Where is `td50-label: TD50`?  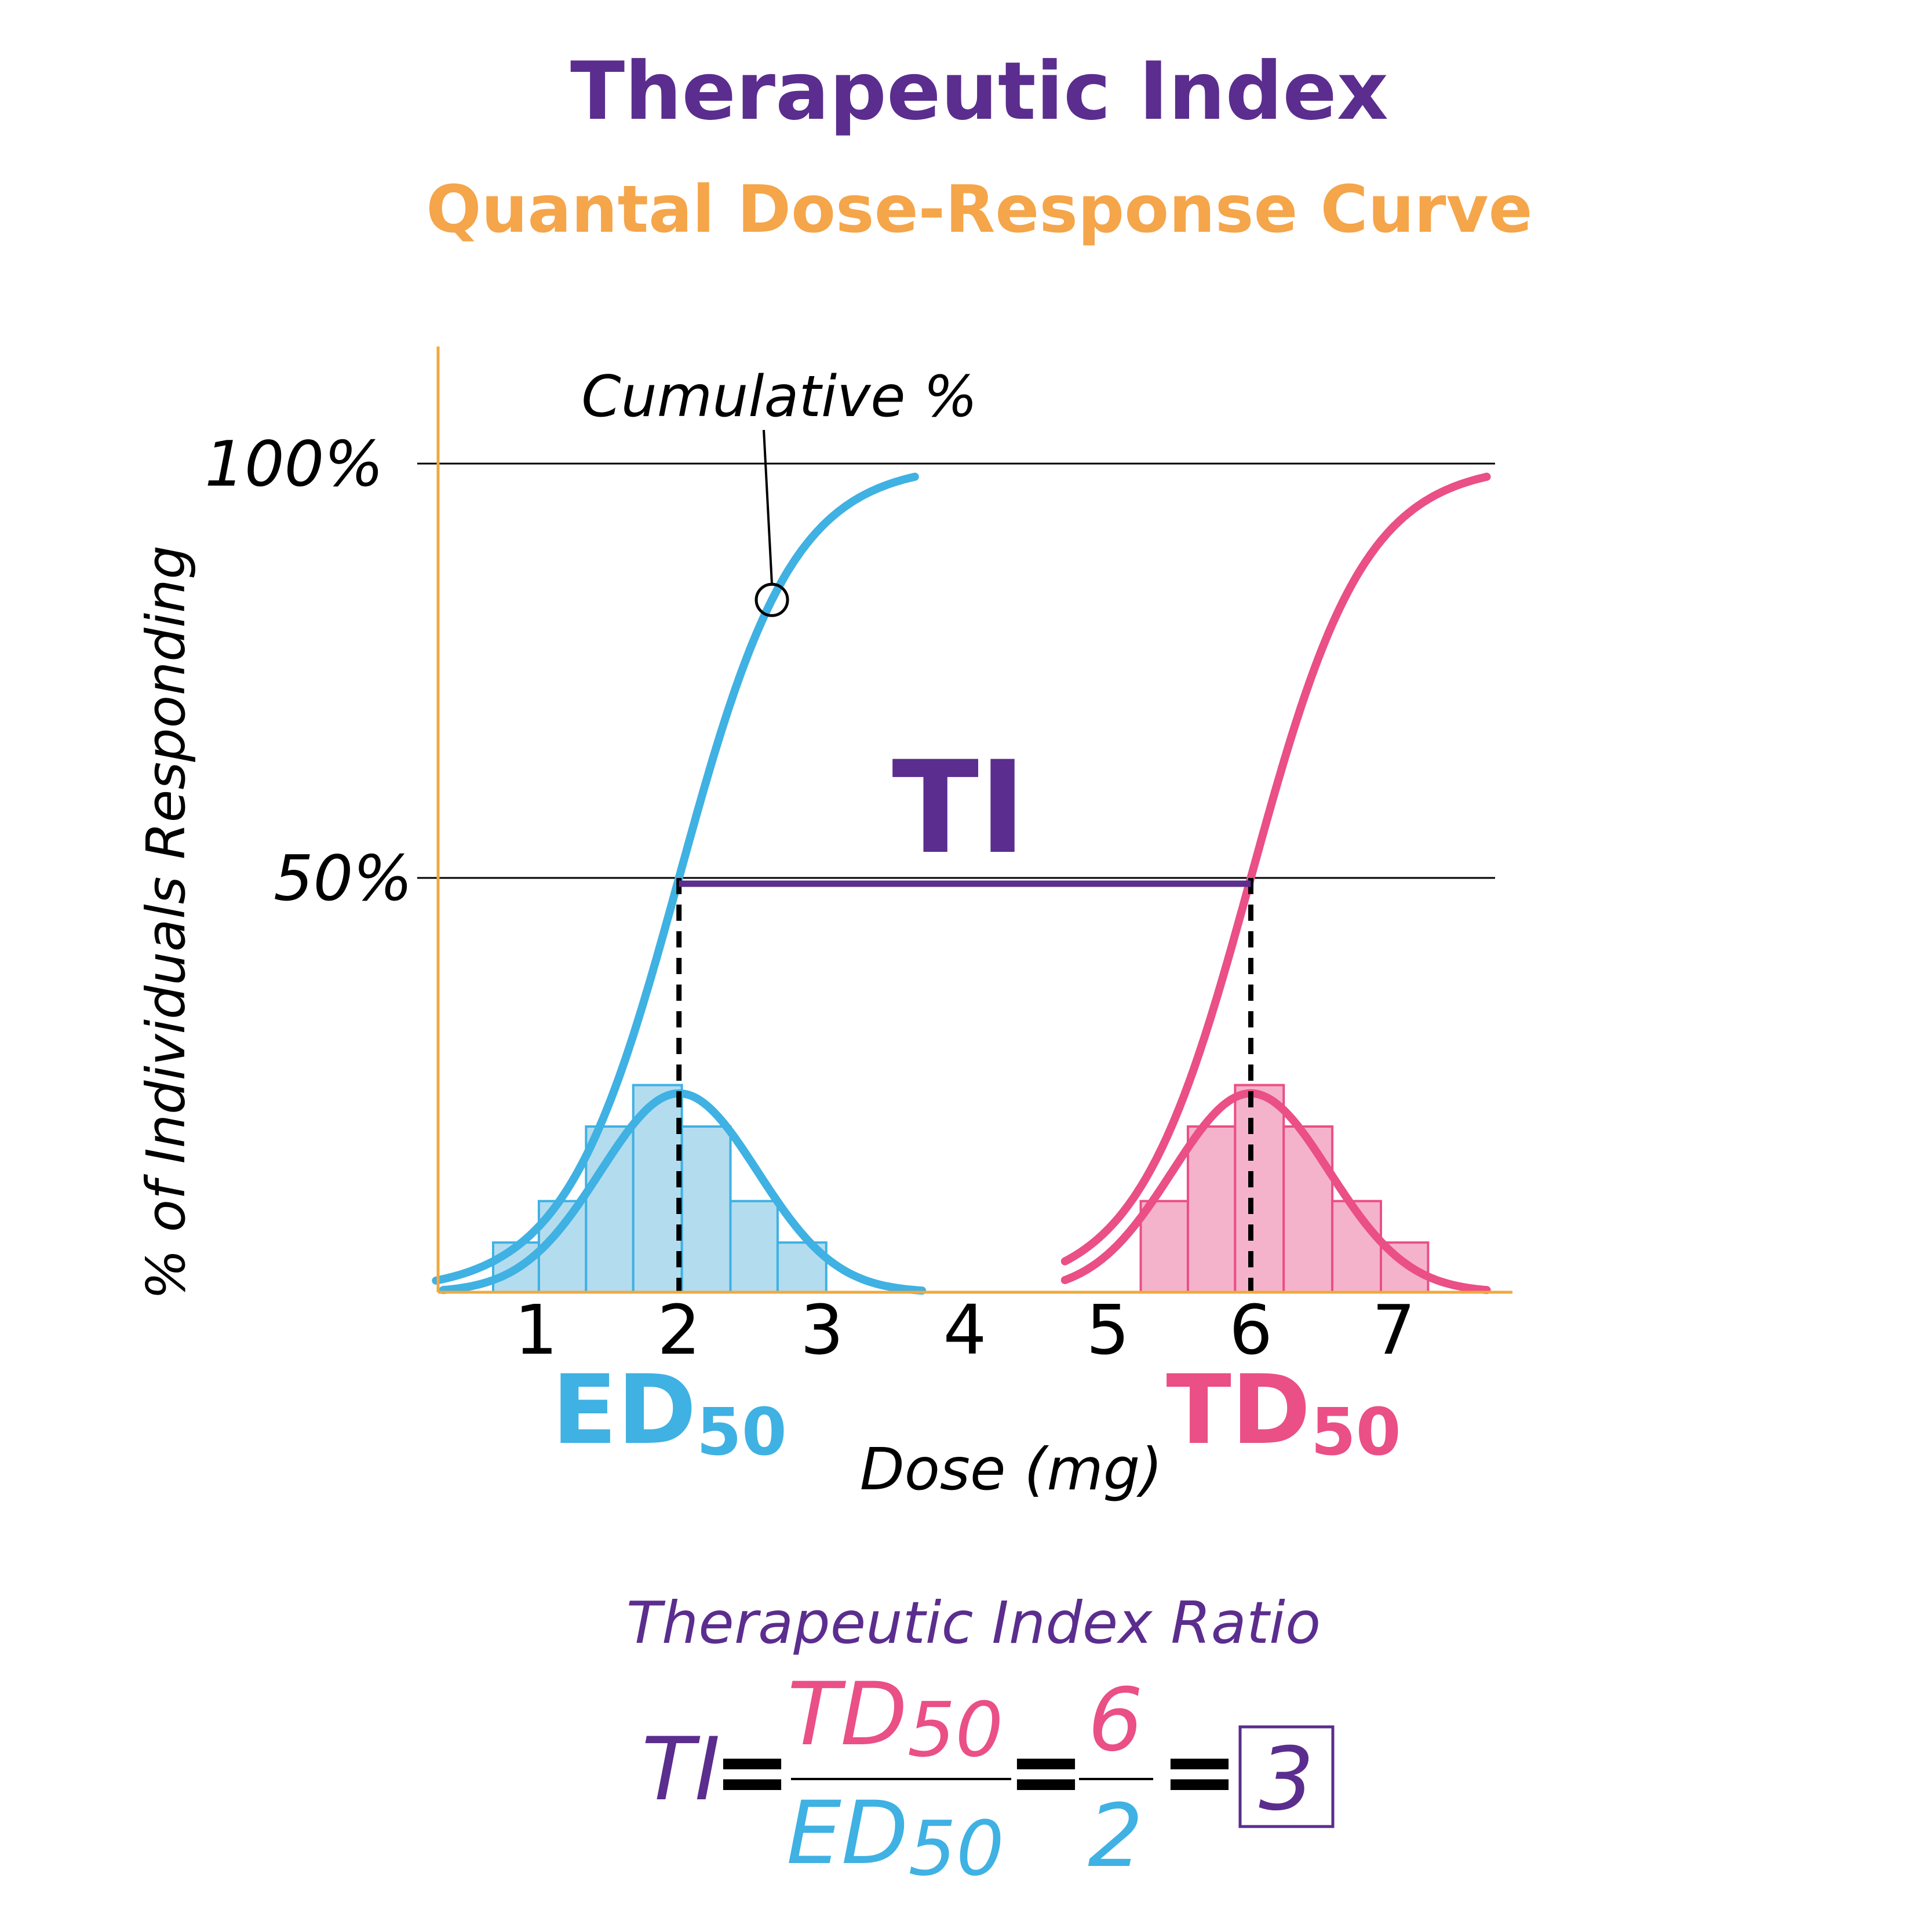
td50-label: TD50 is located at coordinates (1283, 1412).